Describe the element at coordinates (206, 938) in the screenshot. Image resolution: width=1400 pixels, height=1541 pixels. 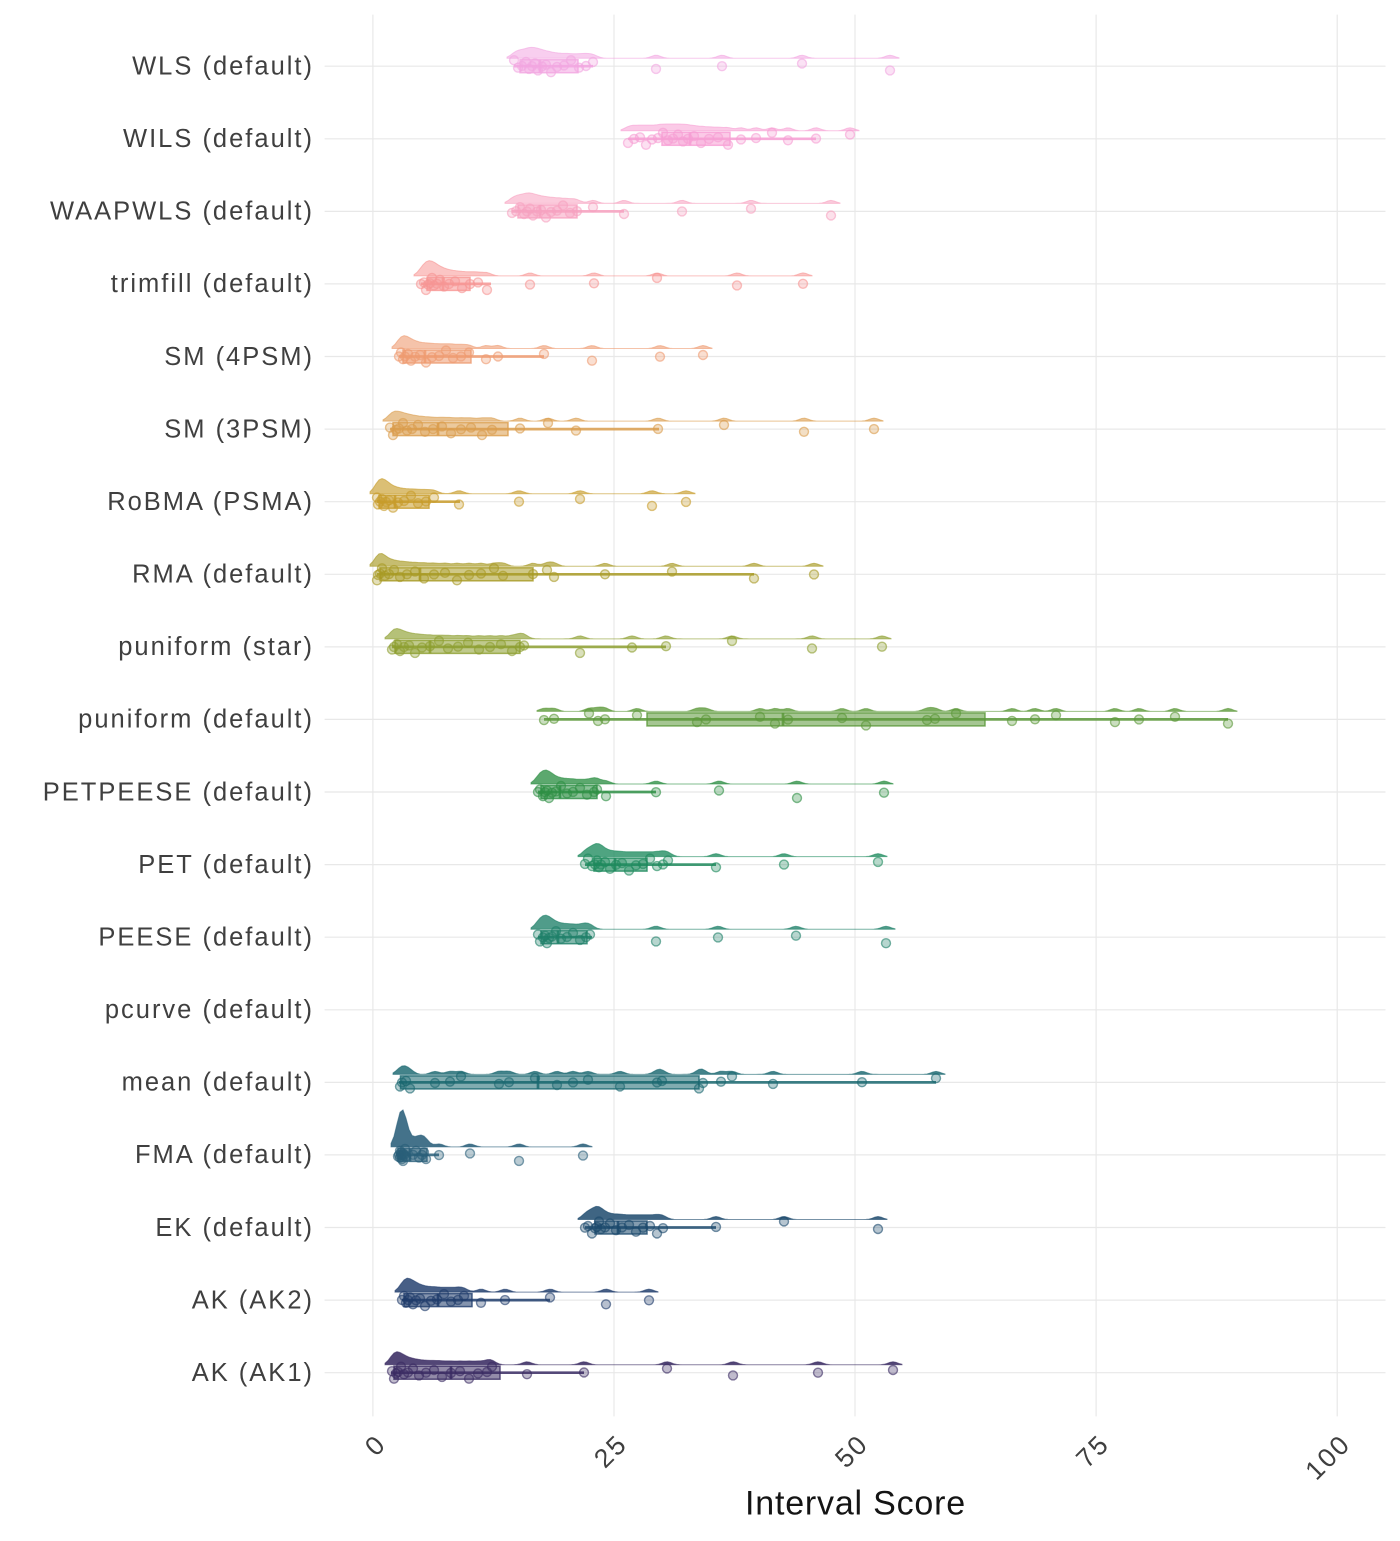
I see `svg-text: PEESE (default)` at that location.